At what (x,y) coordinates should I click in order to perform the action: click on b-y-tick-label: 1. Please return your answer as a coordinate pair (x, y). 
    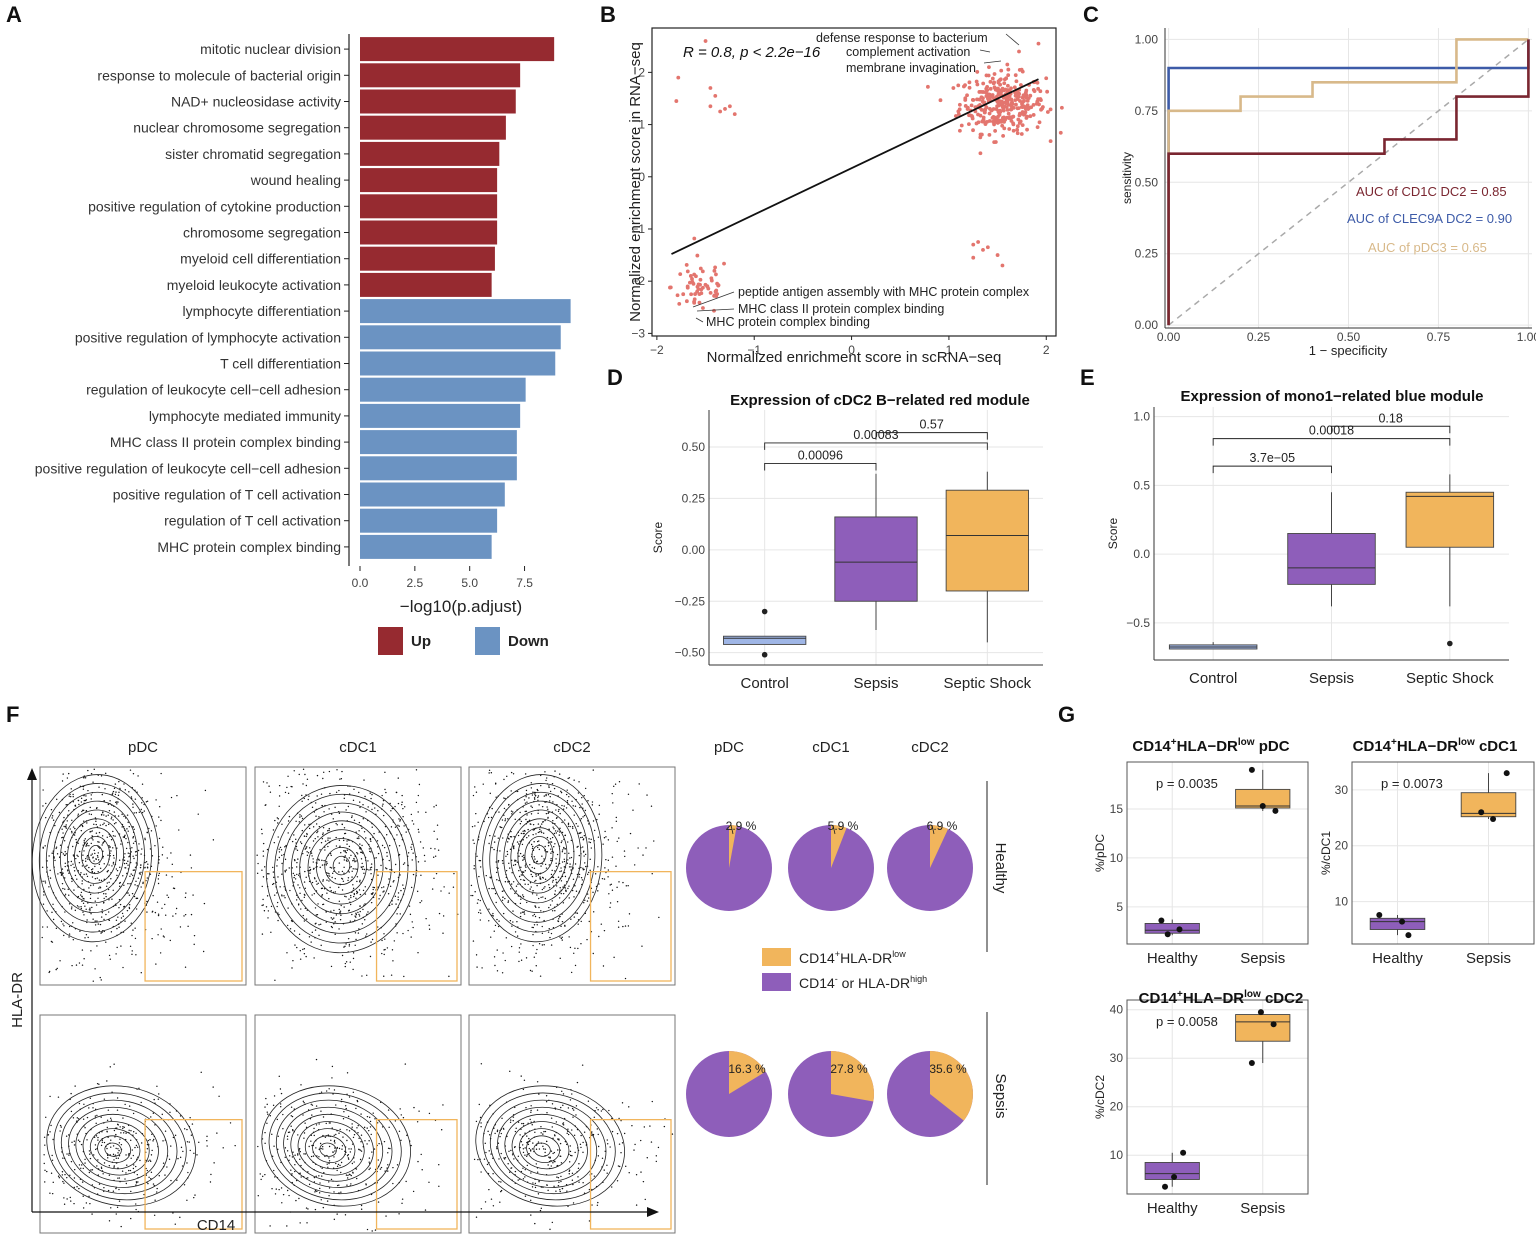
    Looking at the image, I should click on (641, 125).